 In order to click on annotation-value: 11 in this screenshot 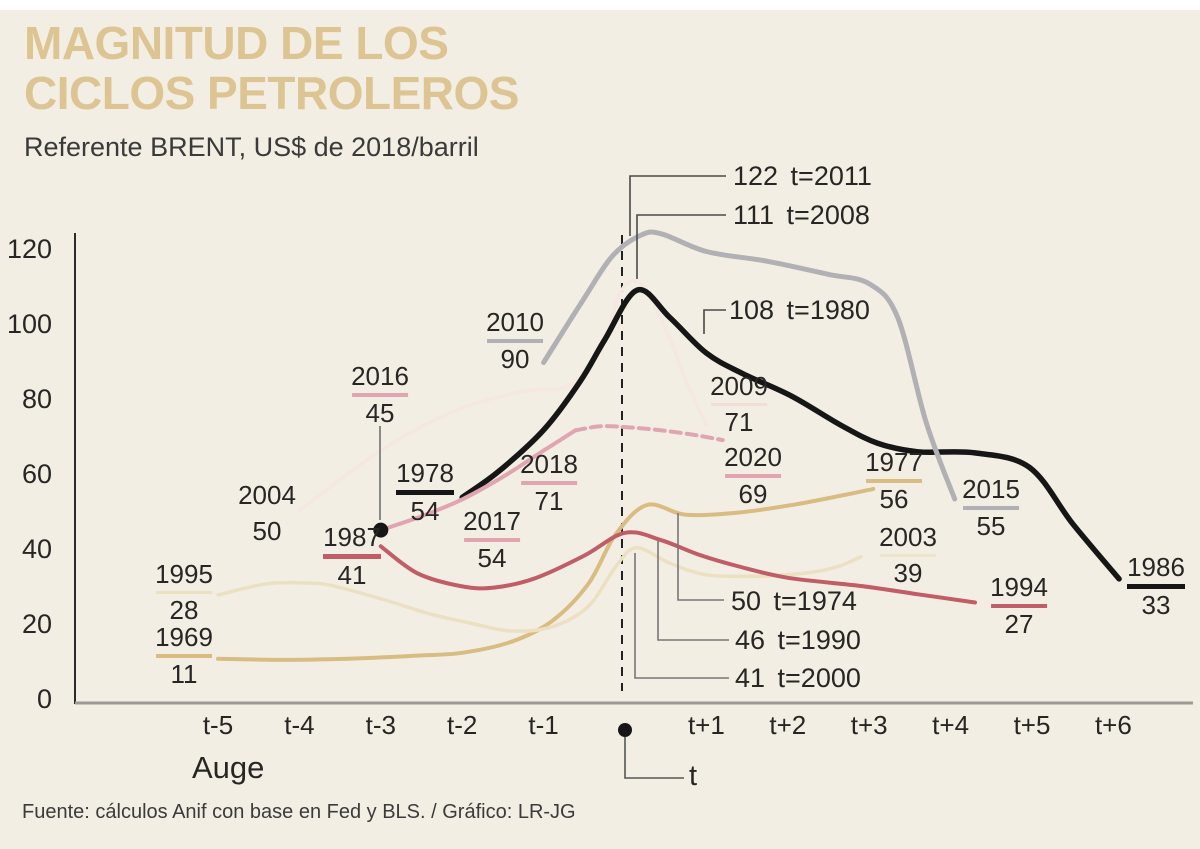, I will do `click(184, 674)`.